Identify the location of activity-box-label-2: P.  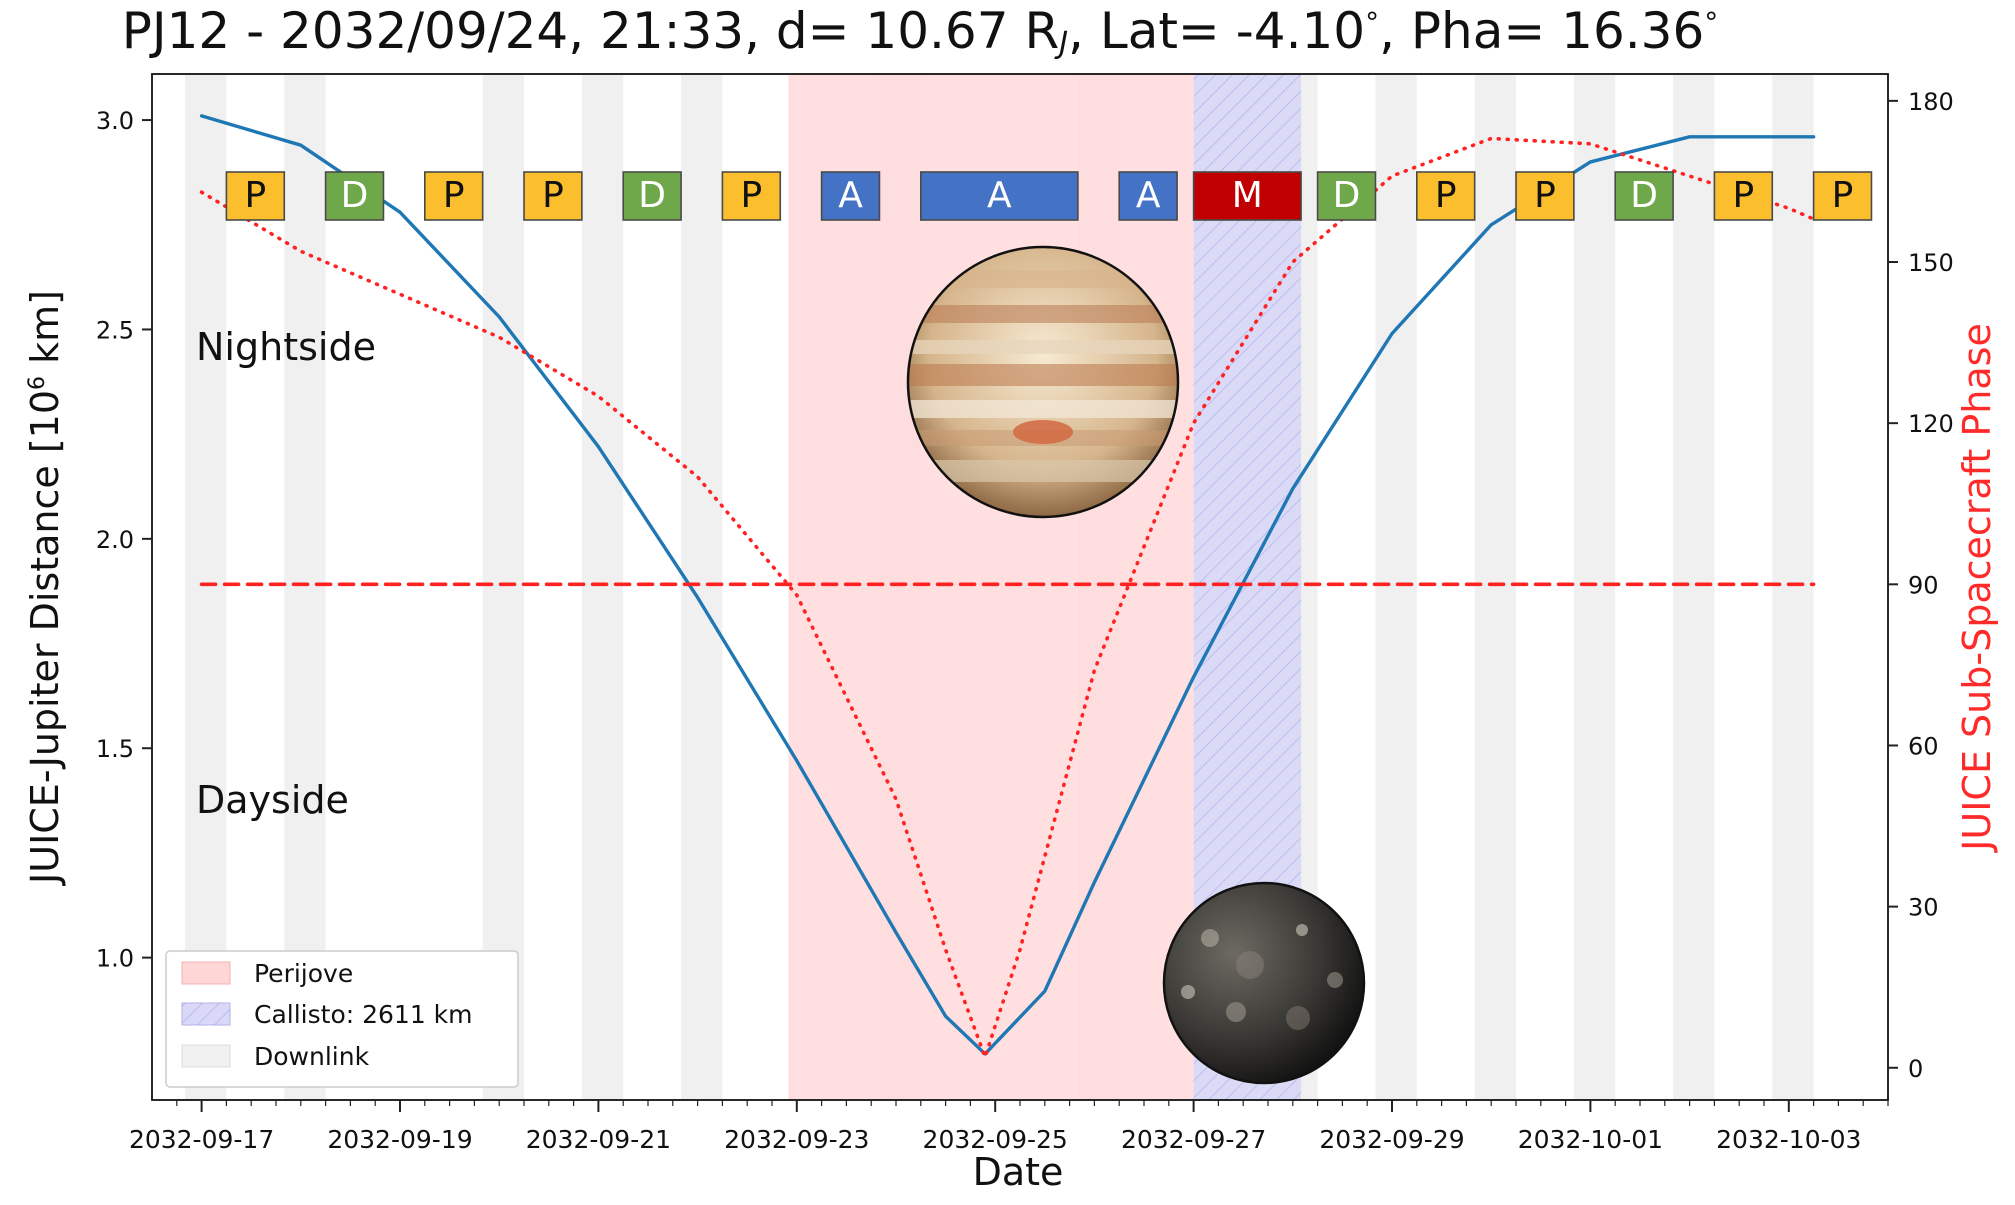
(454, 195).